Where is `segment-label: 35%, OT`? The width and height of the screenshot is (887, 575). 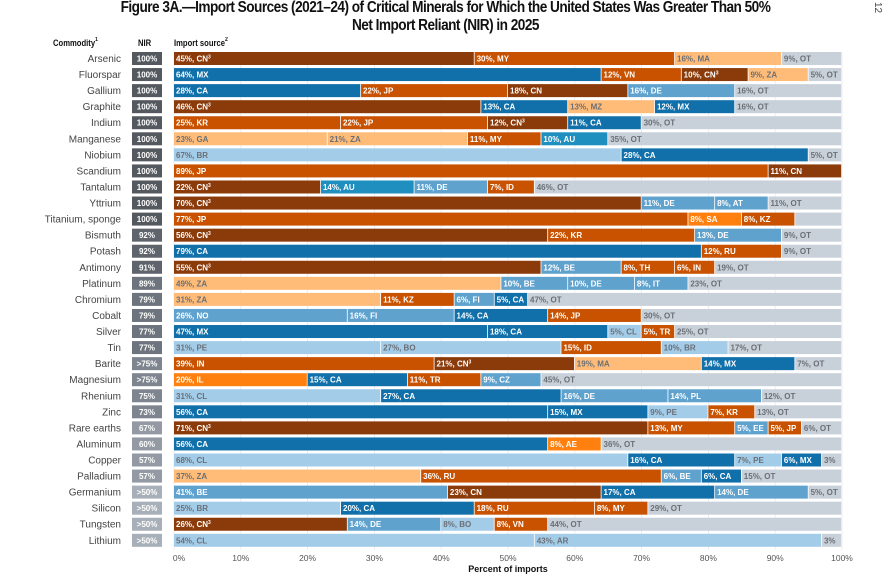 segment-label: 35%, OT is located at coordinates (626, 139).